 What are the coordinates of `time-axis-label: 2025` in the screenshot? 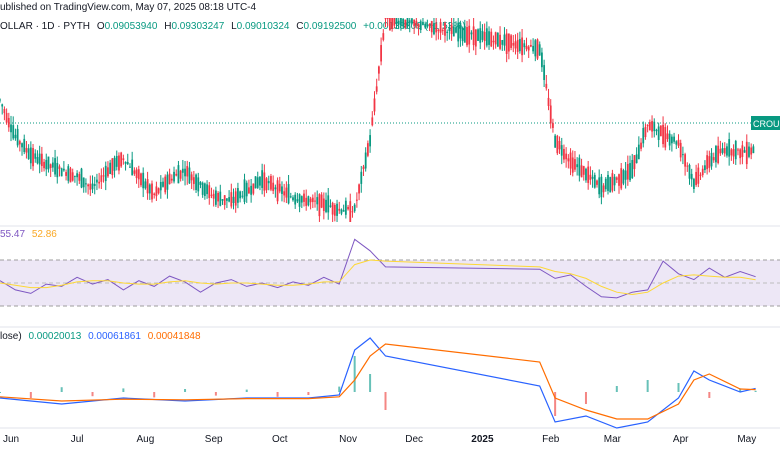 It's located at (482, 439).